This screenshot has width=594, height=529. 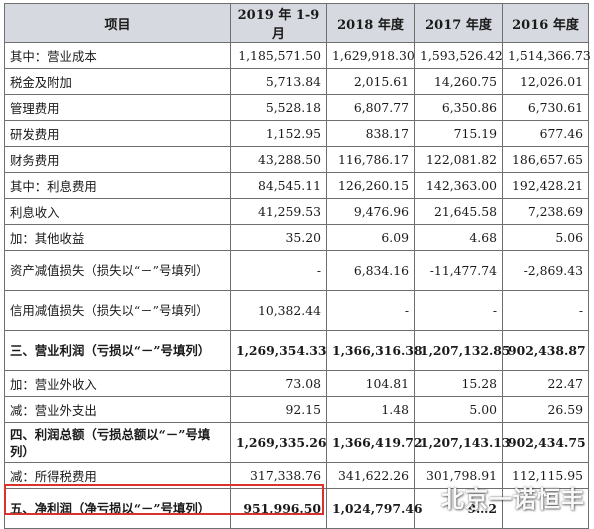 I want to click on row-label: 加：其他收益, so click(x=117, y=237).